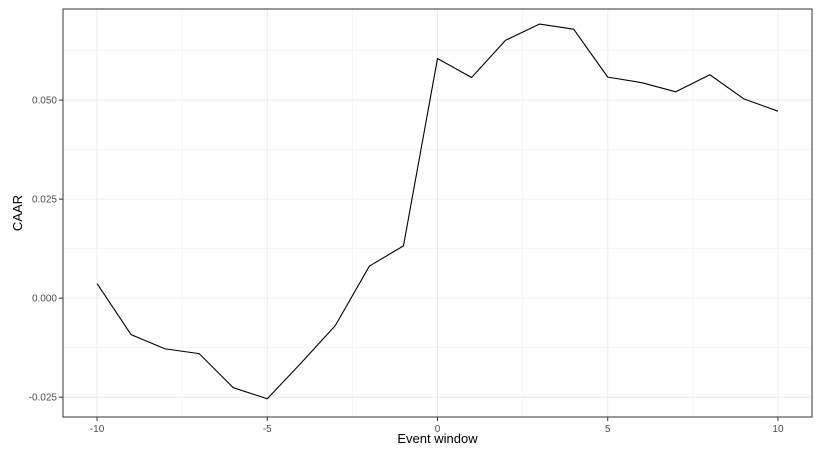 The height and width of the screenshot is (451, 815). I want to click on y-tick-label: 0.000, so click(44, 299).